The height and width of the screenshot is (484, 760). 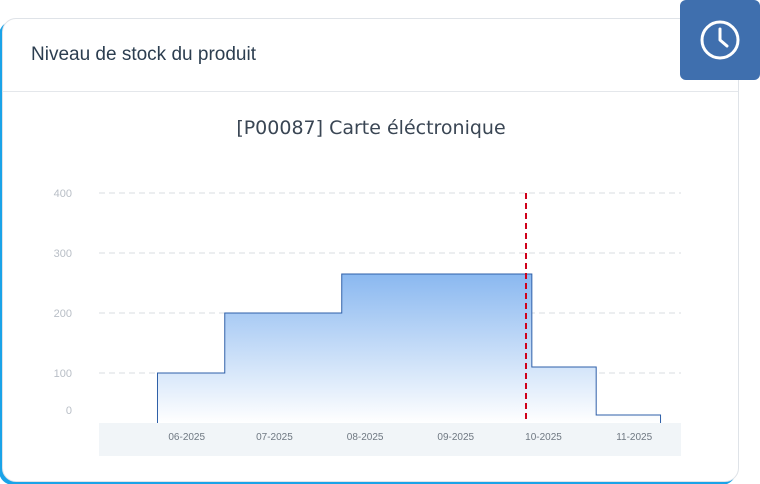 I want to click on card-header: Niveau de stock du produit, so click(x=370, y=55).